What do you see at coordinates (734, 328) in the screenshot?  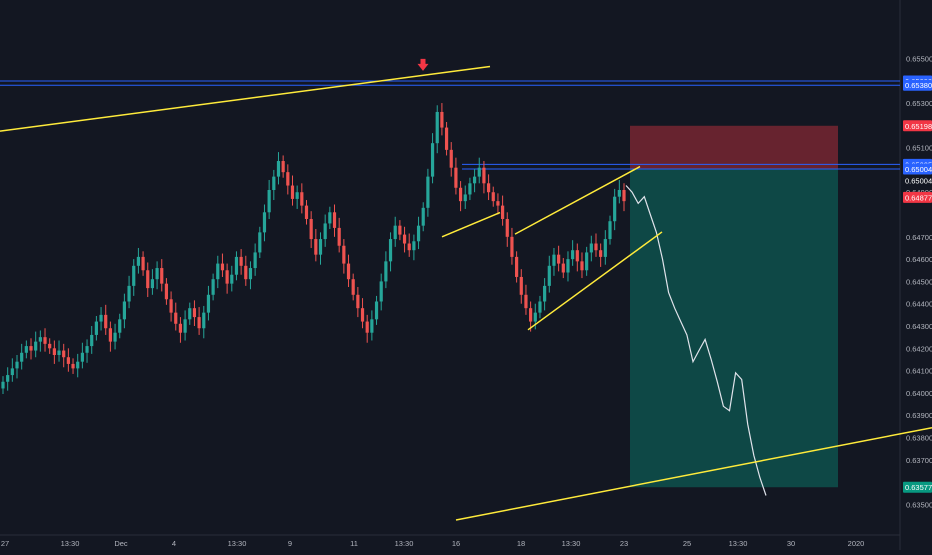 I see `take-profit-zone` at bounding box center [734, 328].